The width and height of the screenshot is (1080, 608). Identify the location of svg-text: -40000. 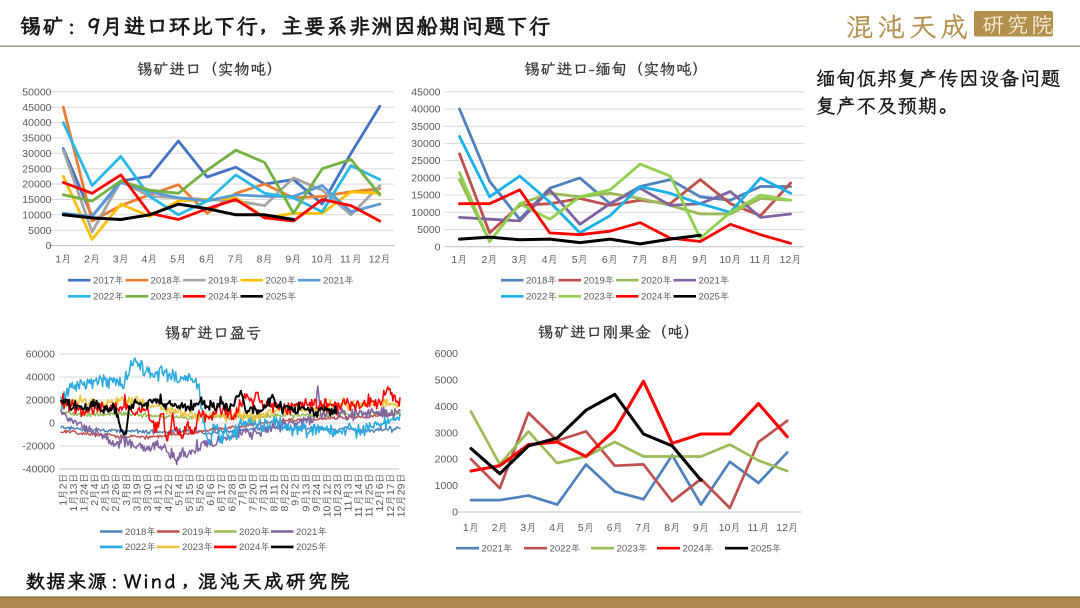
(38, 470).